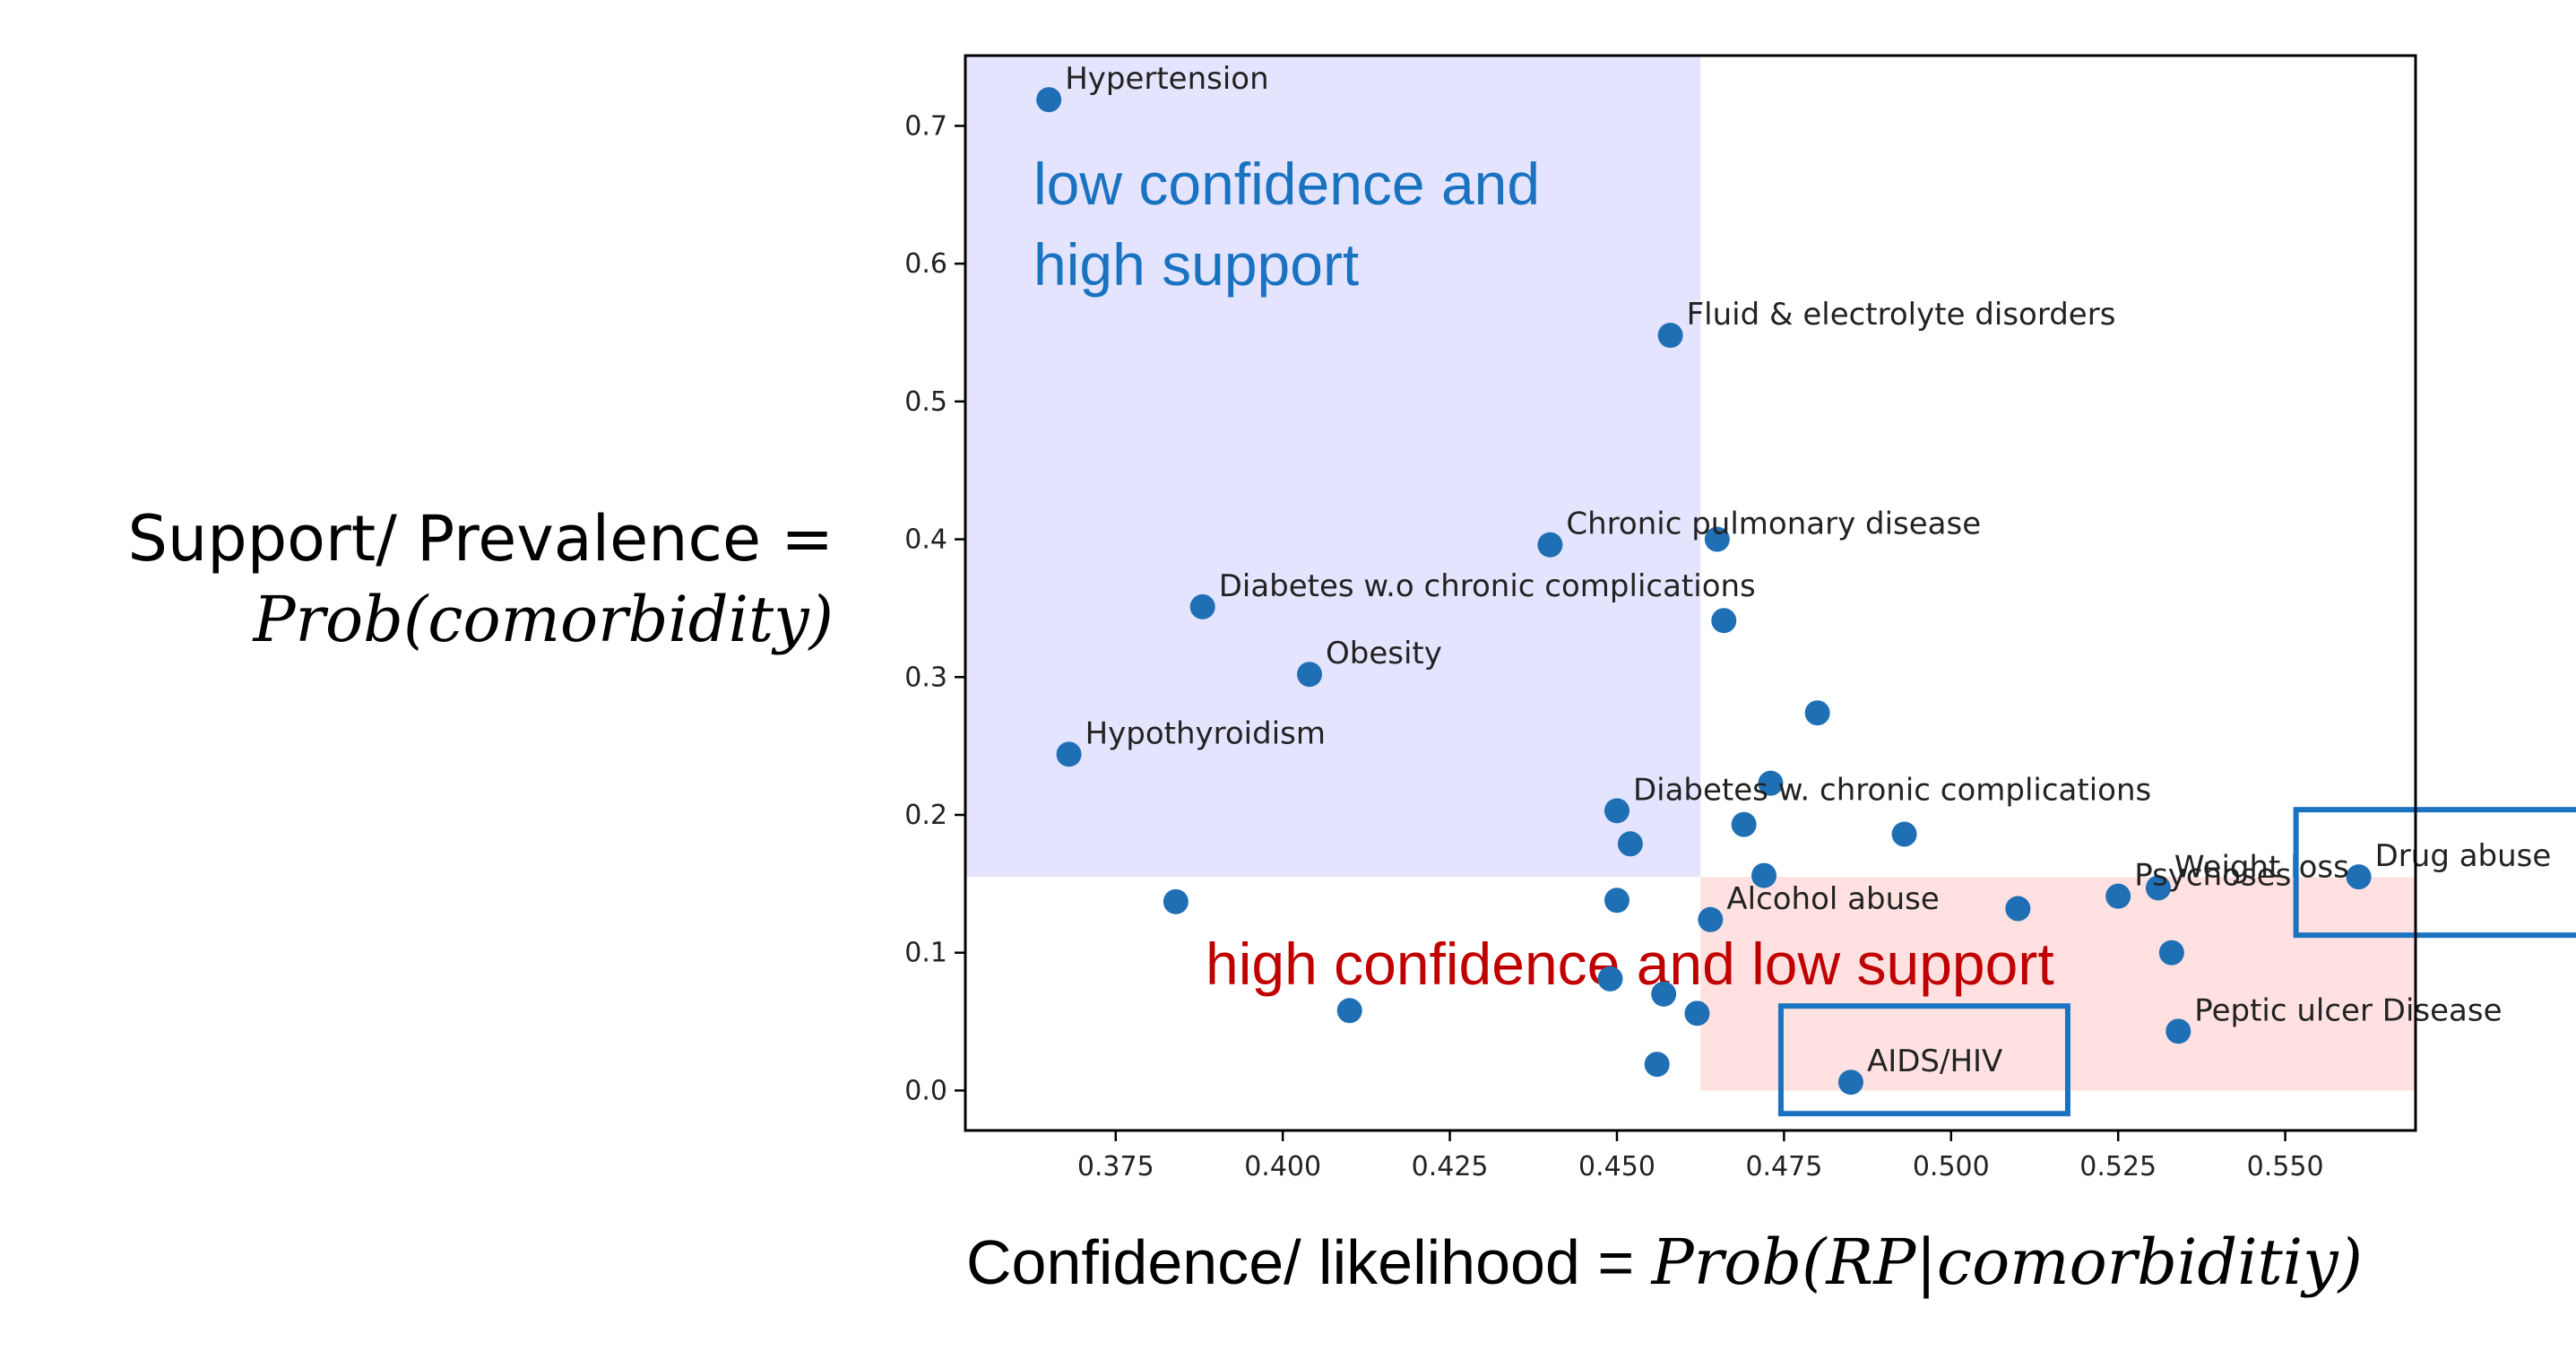 The width and height of the screenshot is (2576, 1351). I want to click on data-point-label: Psychoses, so click(2212, 876).